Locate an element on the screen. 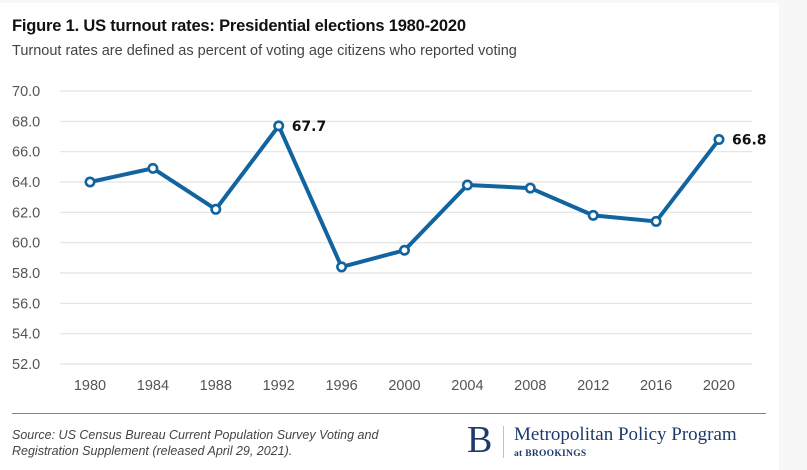  y-tick-label: 70.0 is located at coordinates (26, 92).